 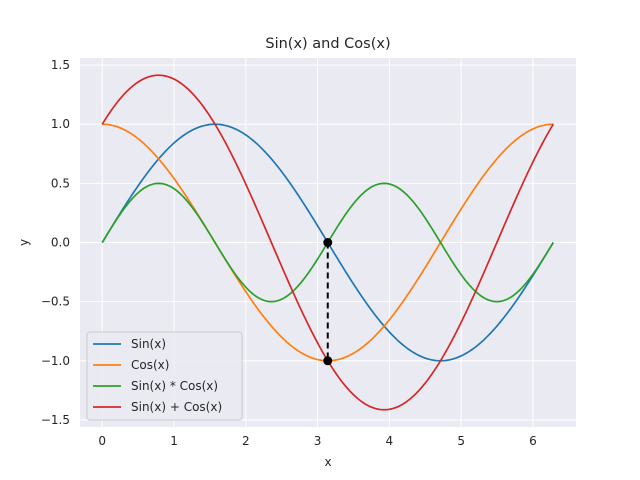 What do you see at coordinates (150, 365) in the screenshot?
I see `legend-entry: Cos(x)` at bounding box center [150, 365].